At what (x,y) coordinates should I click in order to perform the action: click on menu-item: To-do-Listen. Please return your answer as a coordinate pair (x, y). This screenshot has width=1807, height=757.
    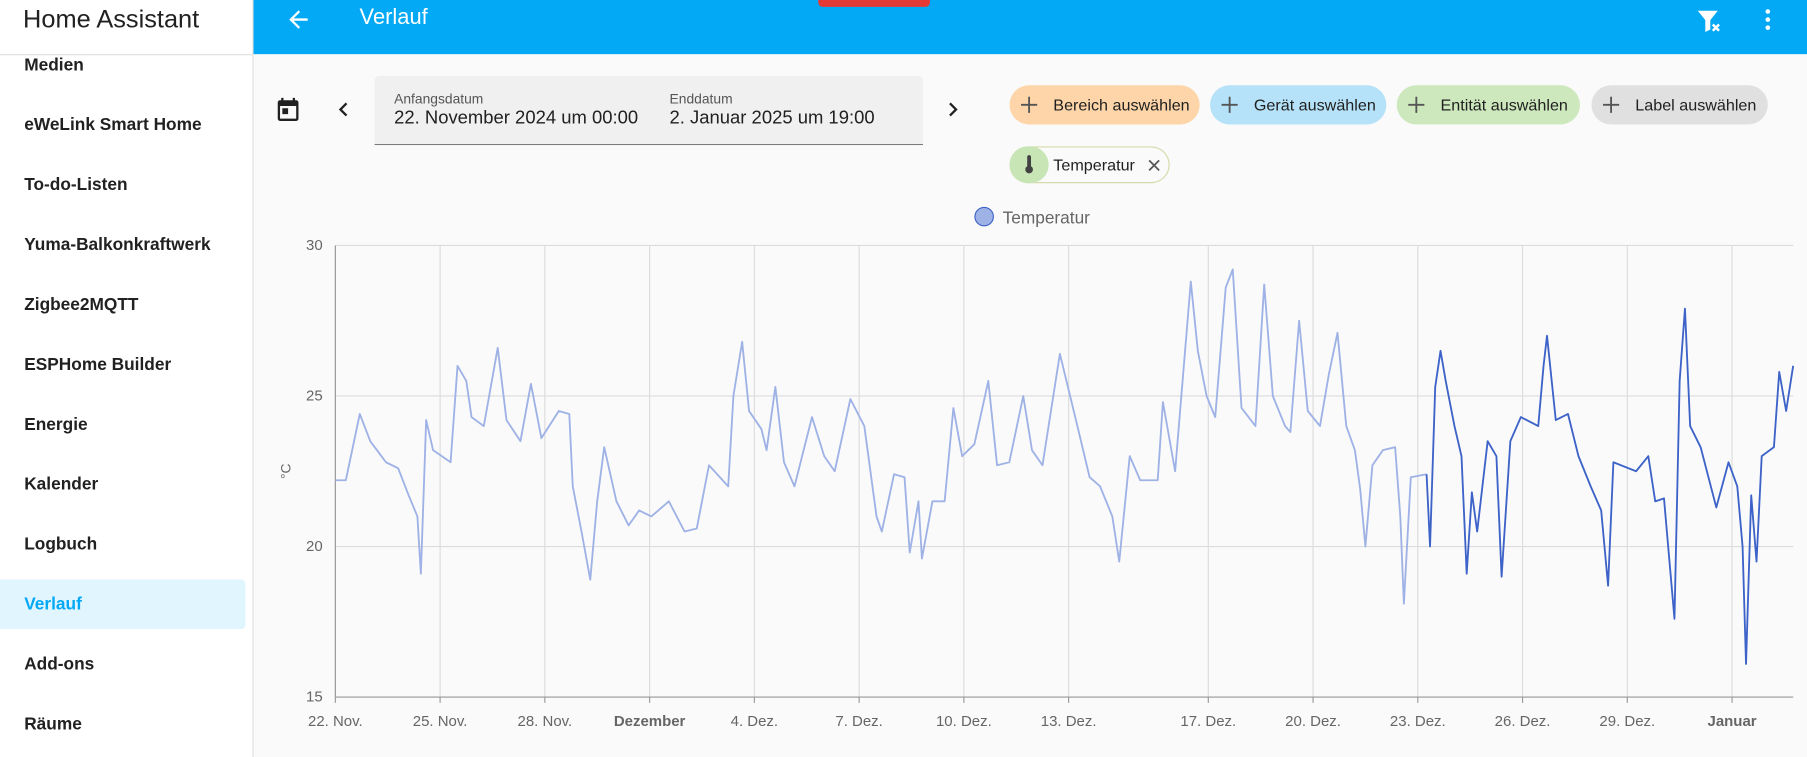
    Looking at the image, I should click on (76, 185).